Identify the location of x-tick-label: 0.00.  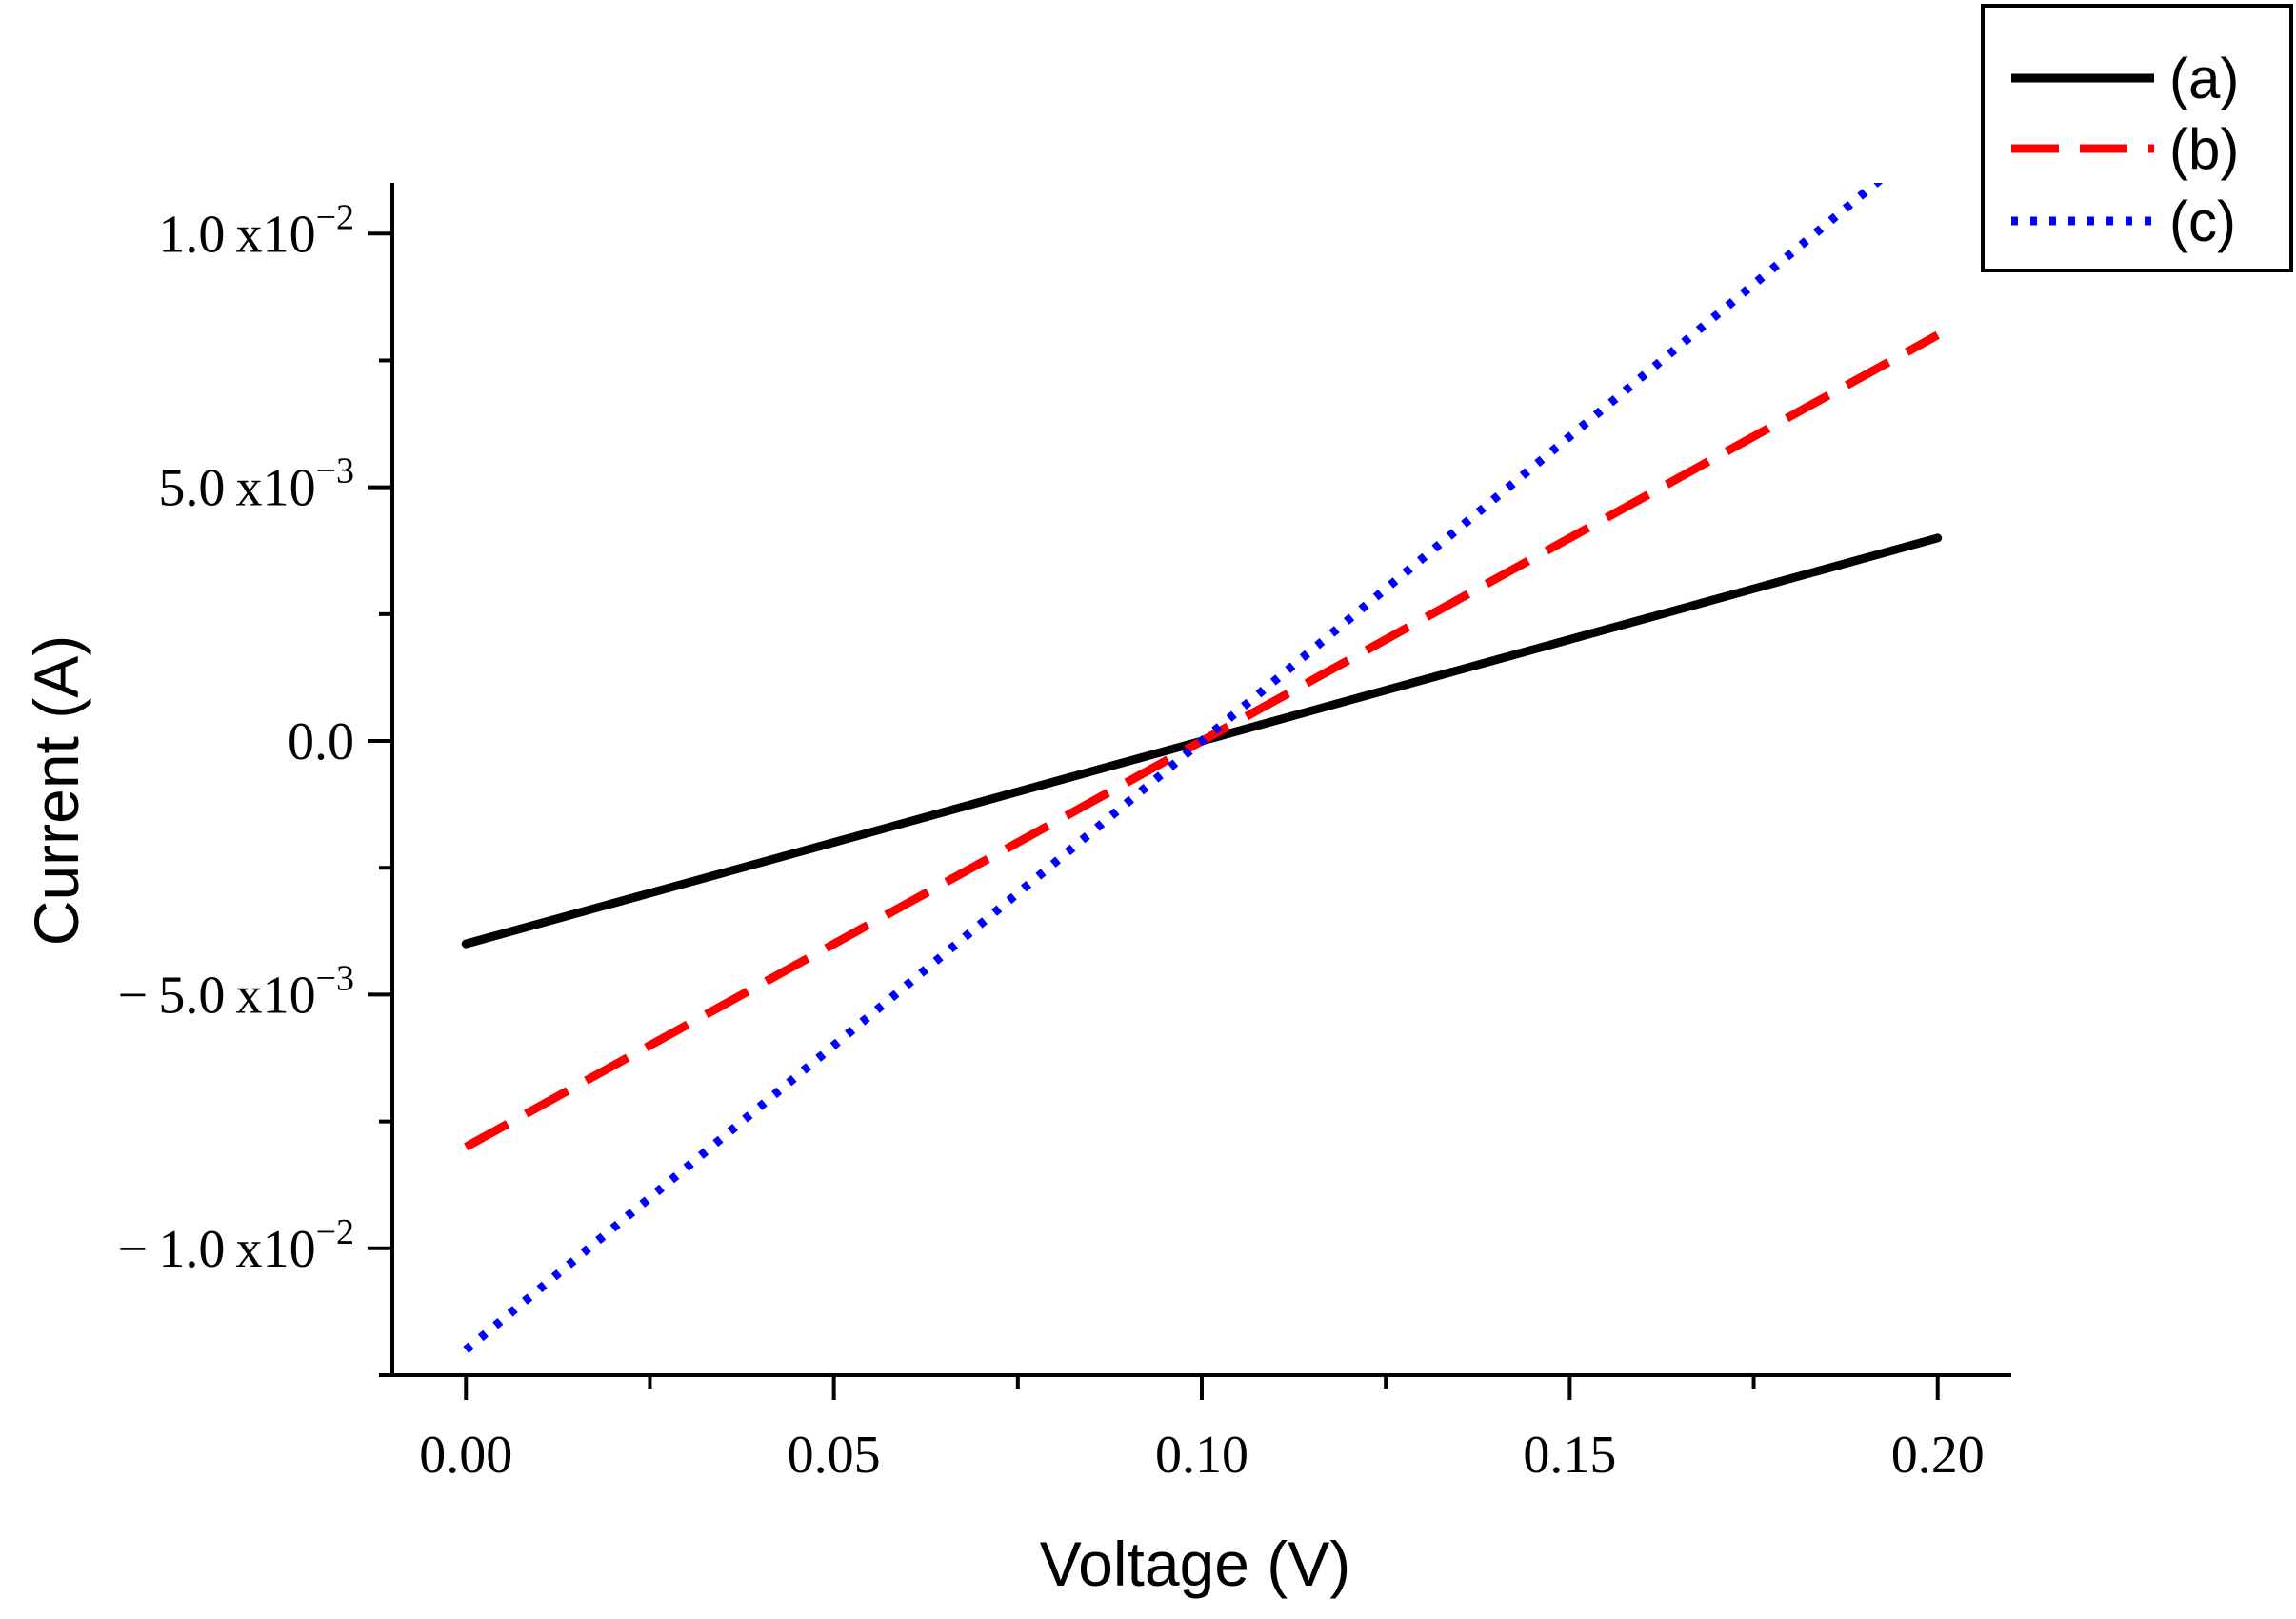
(466, 1455).